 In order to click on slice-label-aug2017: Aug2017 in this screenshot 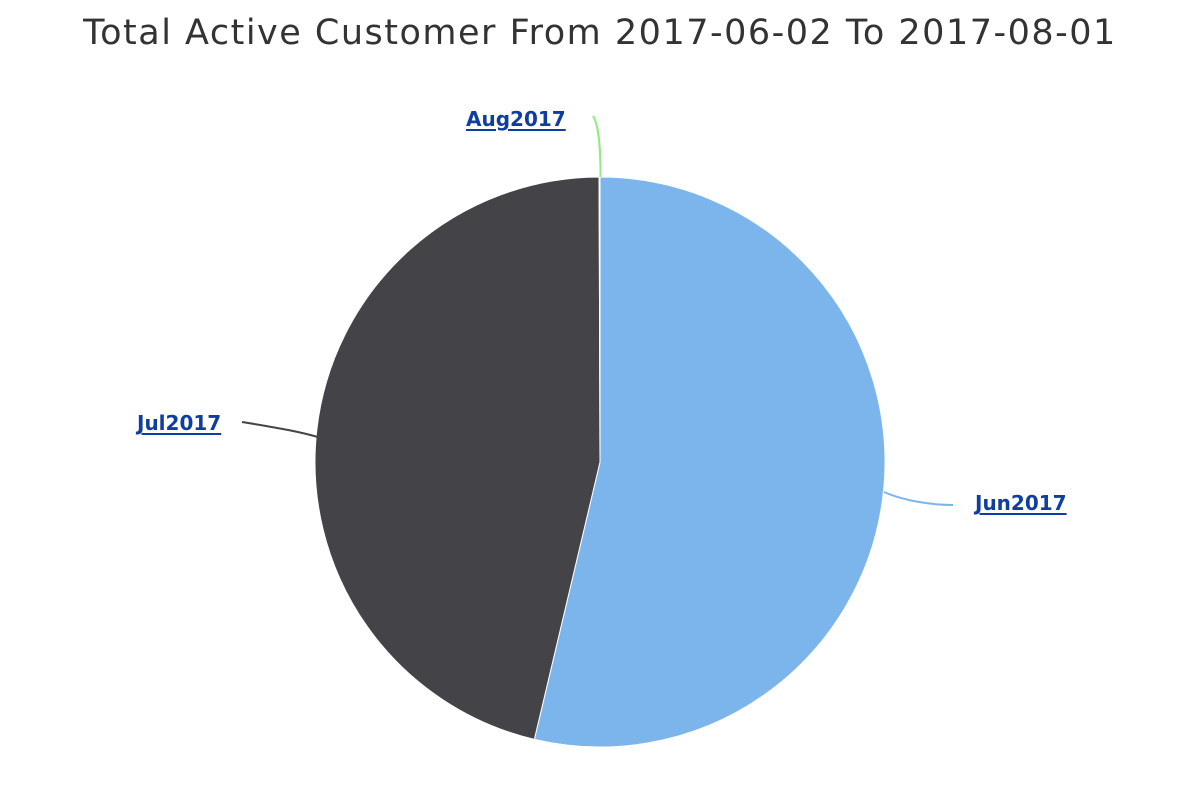, I will do `click(516, 119)`.